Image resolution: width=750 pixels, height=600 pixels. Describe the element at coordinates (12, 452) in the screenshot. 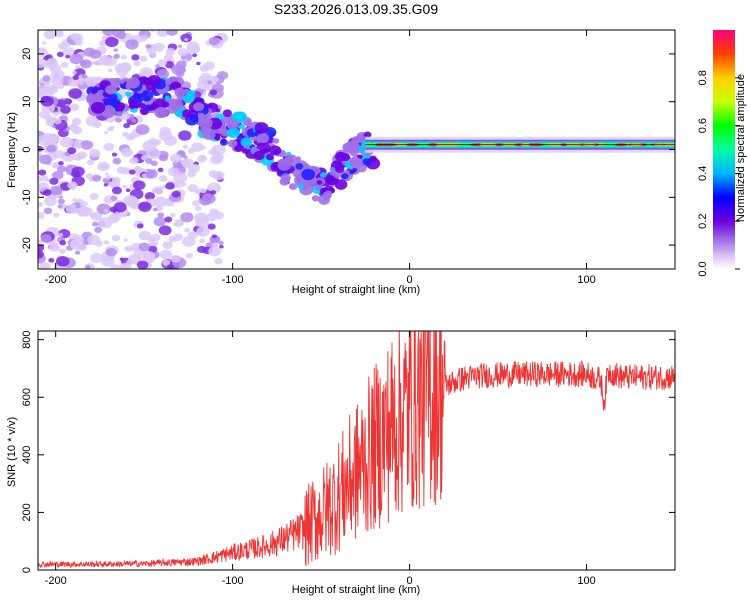

I see `snr-y-label: SNR (10 * v/v)` at that location.